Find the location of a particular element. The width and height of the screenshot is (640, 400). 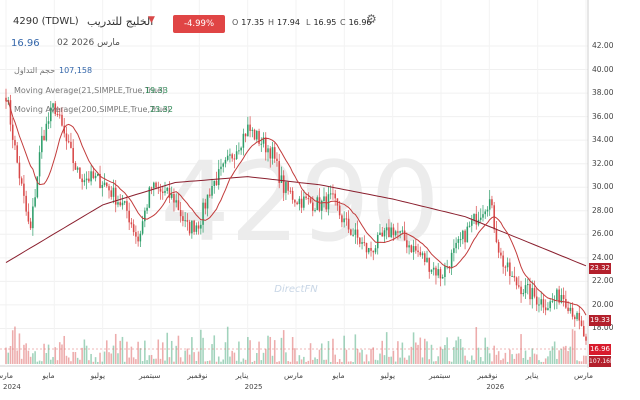

gear-icon: ⚙ is located at coordinates (371, 19).